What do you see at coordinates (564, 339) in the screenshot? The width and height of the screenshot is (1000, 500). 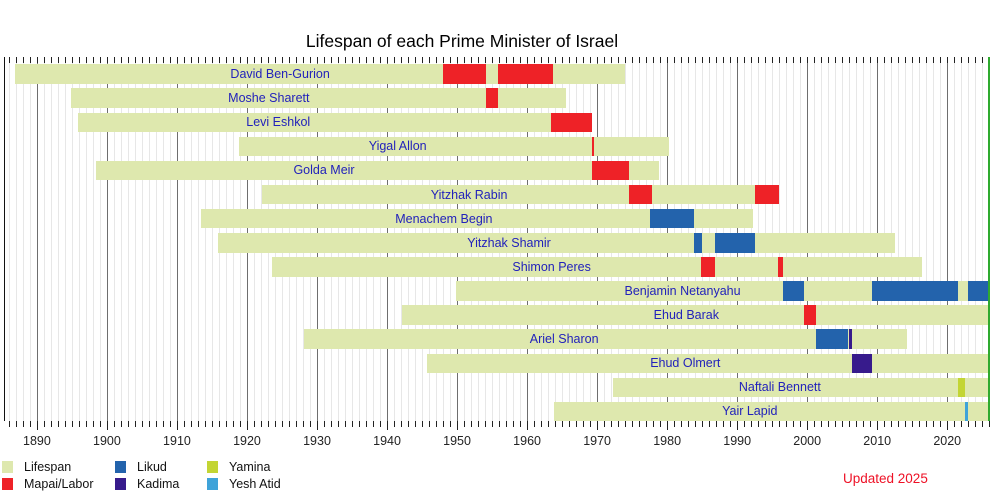 I see `pm-name-link: Ariel Sharon` at bounding box center [564, 339].